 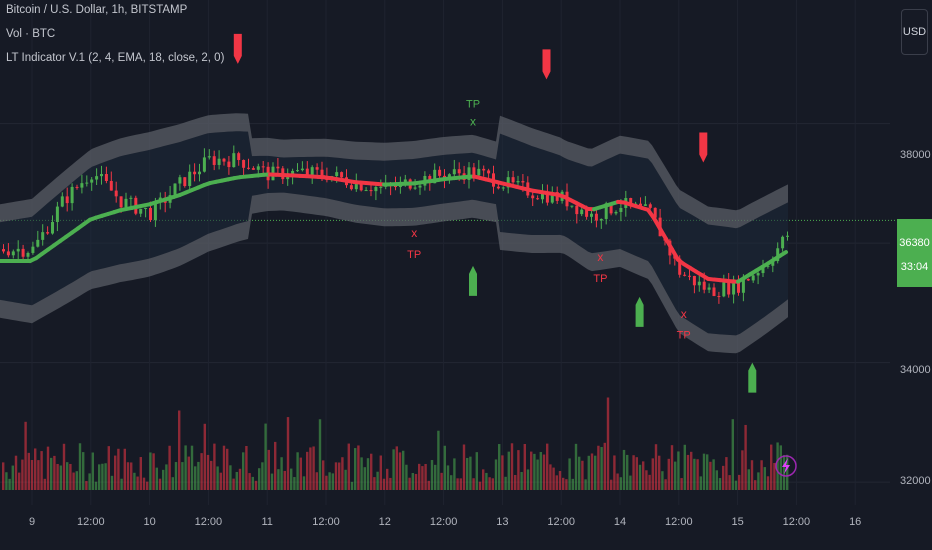 I want to click on time-tick: 9, so click(x=32, y=522).